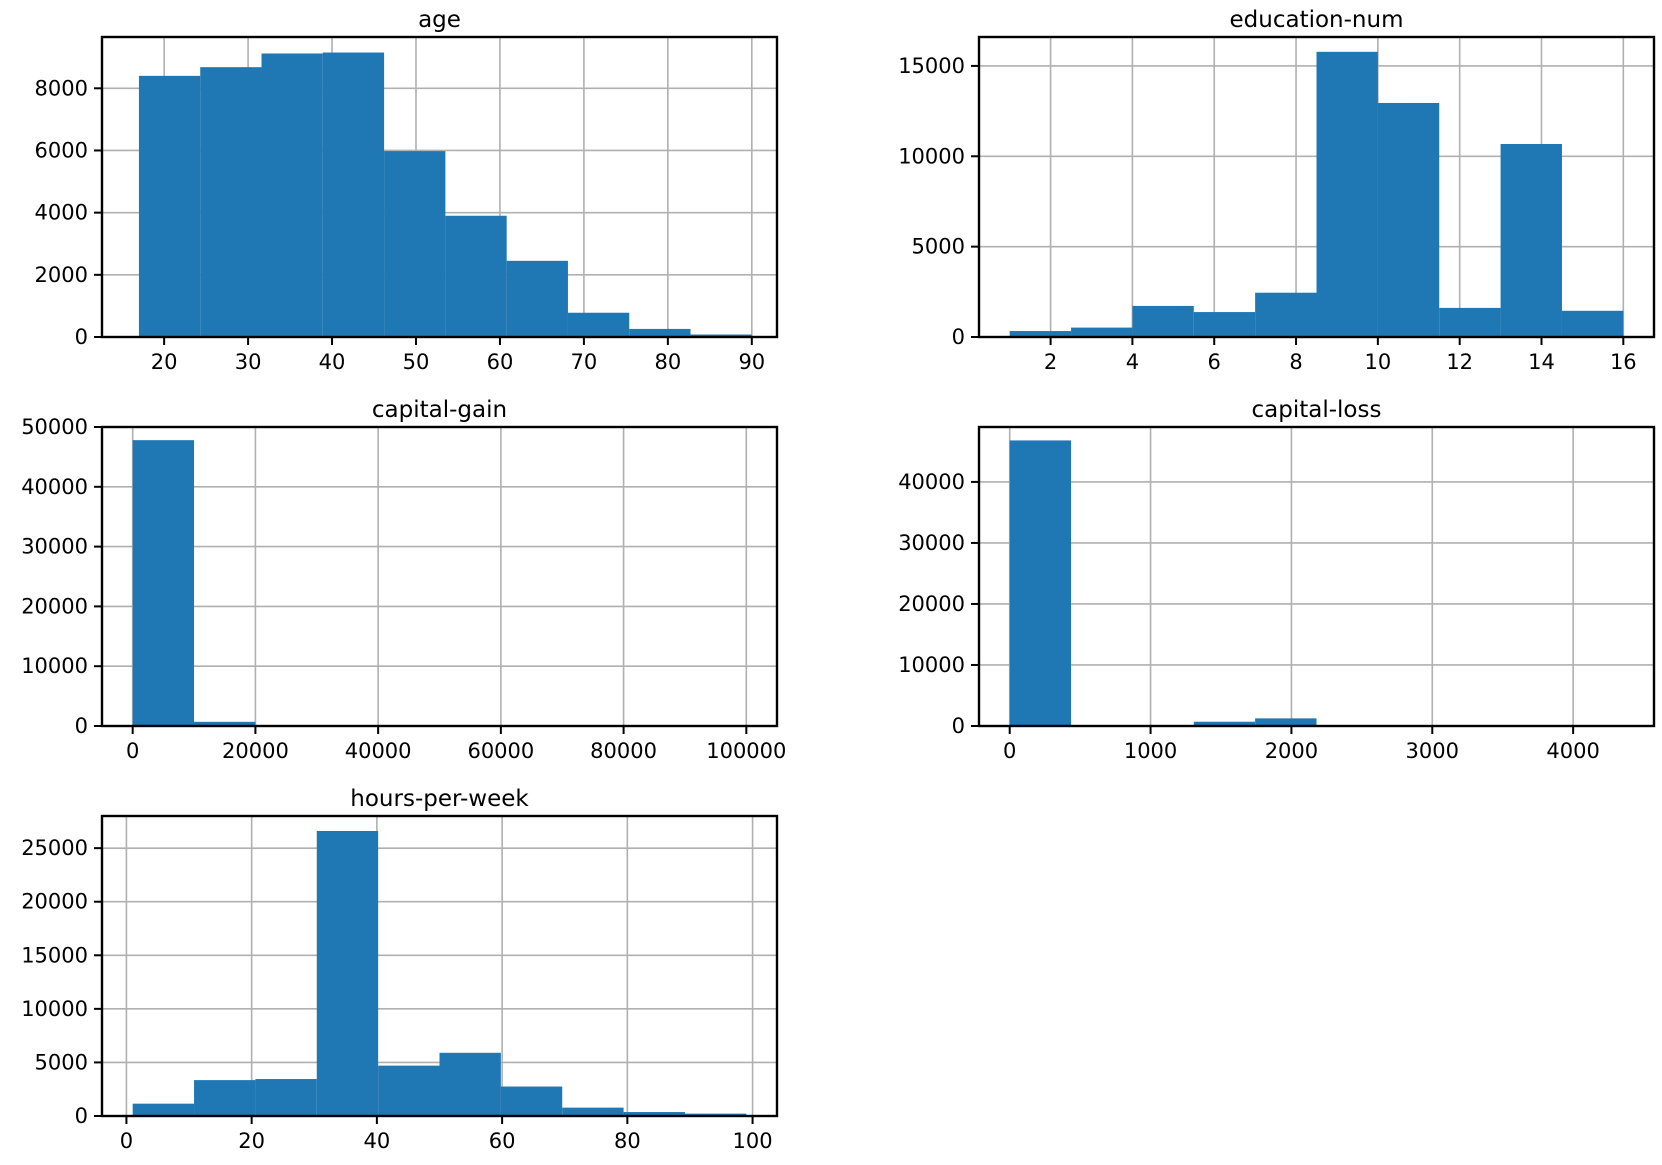 The width and height of the screenshot is (1662, 1165). I want to click on x-tick-label: 100000, so click(746, 751).